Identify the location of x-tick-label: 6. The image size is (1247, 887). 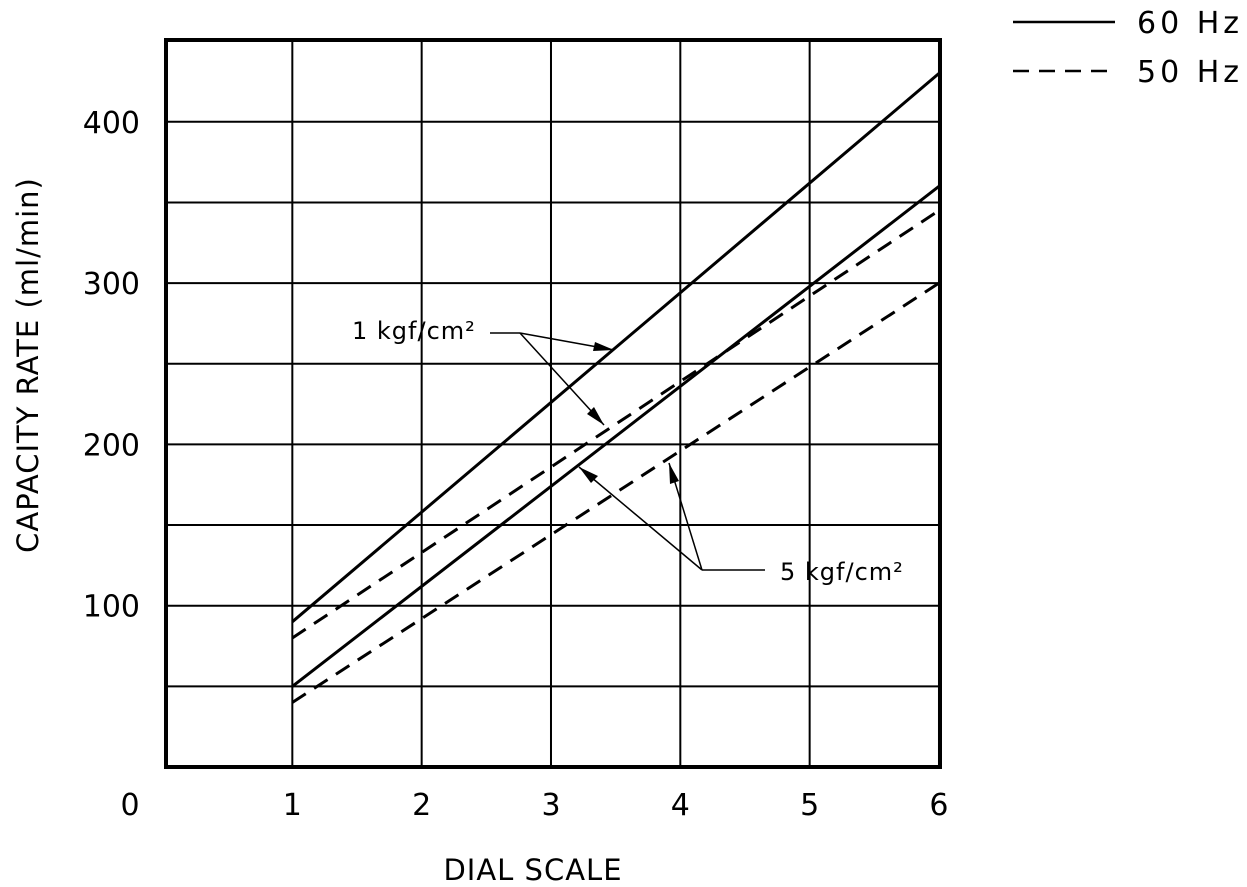
(938, 805).